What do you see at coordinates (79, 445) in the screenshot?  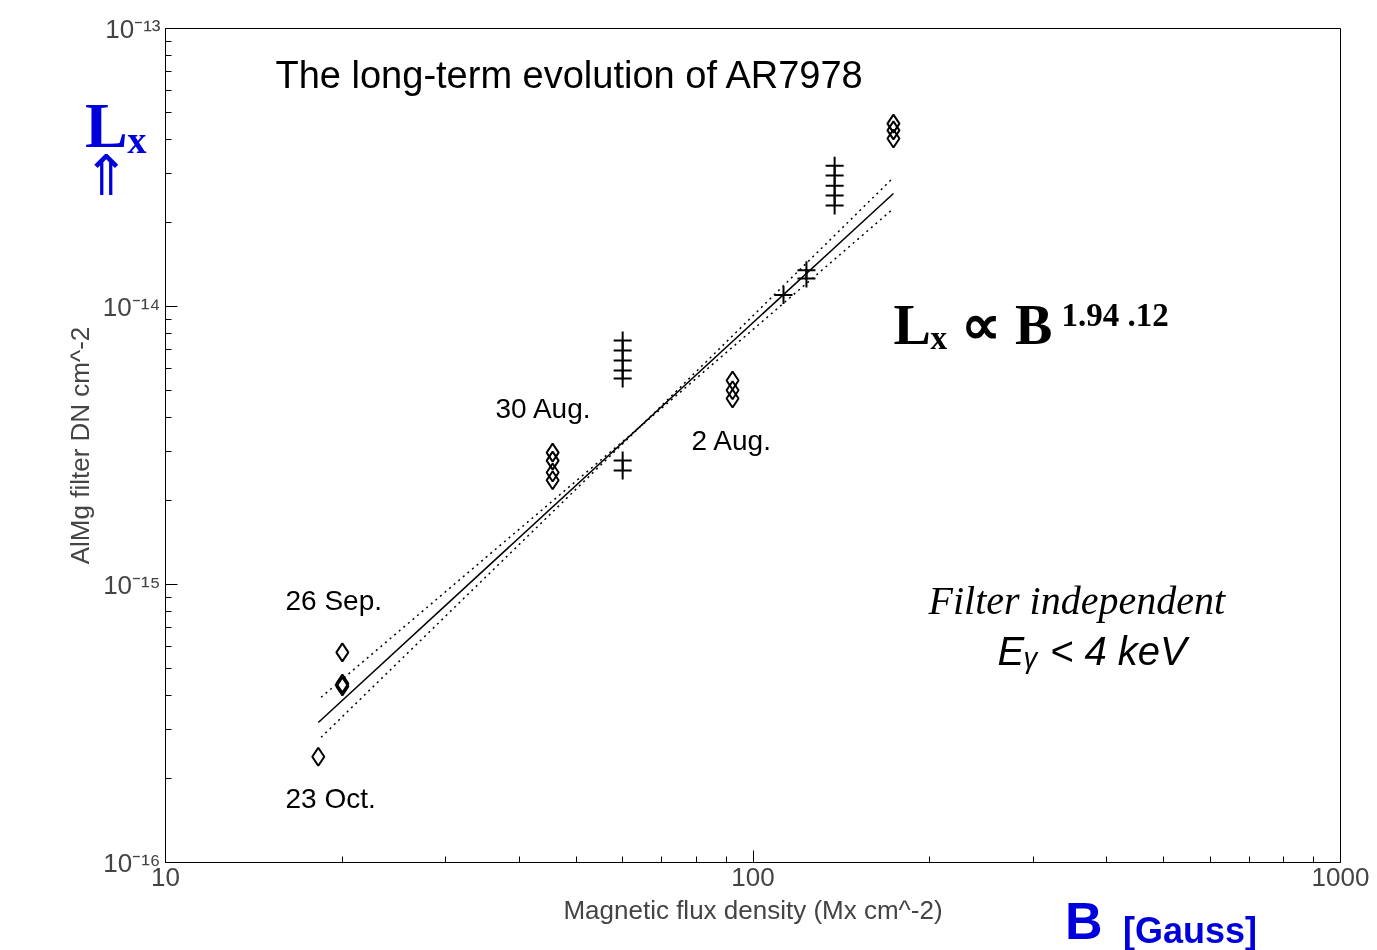 I see `y-axis-title: AlMg filter DN cm^-2` at bounding box center [79, 445].